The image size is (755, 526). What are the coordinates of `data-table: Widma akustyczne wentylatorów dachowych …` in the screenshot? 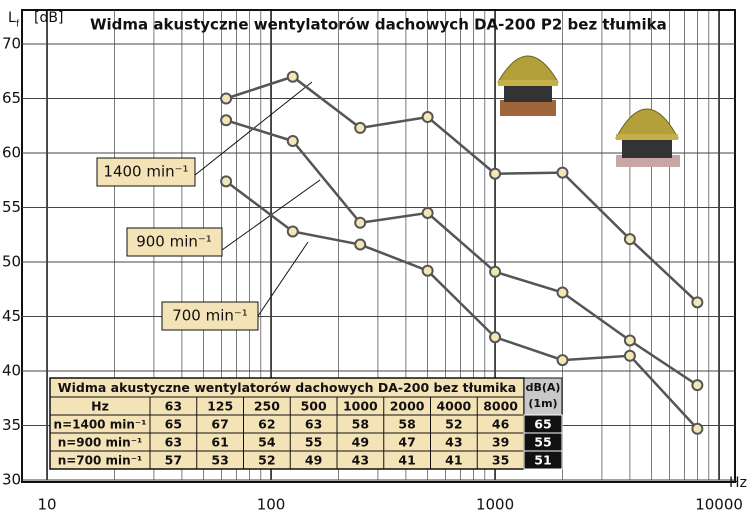 It's located at (306, 423).